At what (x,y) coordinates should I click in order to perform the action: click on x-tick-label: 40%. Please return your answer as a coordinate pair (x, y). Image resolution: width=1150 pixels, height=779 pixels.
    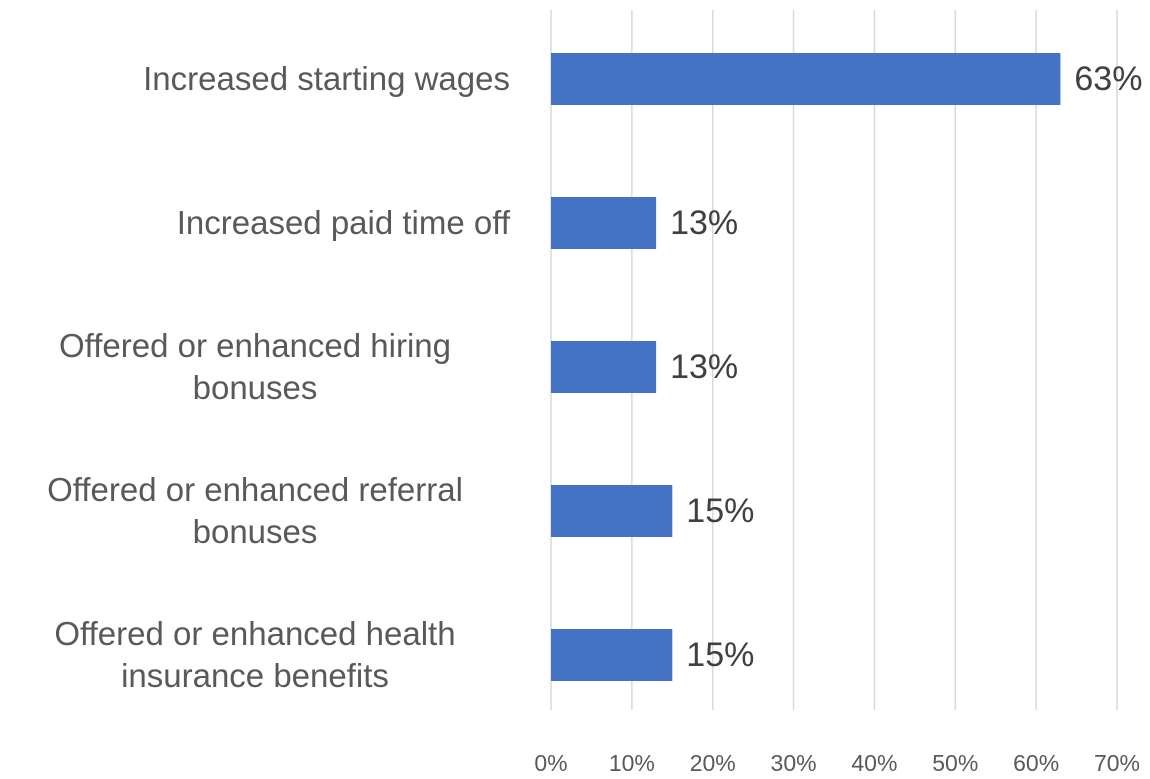
    Looking at the image, I should click on (874, 763).